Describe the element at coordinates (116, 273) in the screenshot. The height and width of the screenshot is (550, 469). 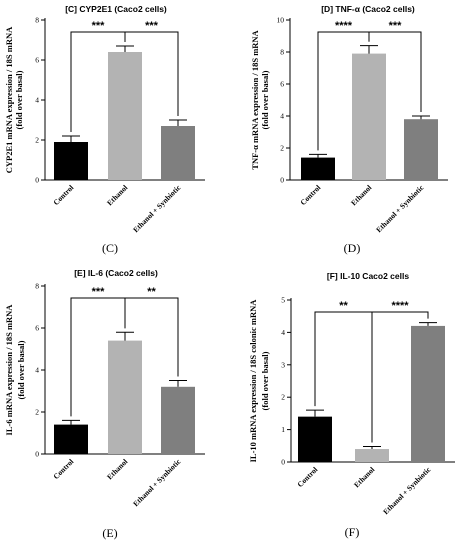
I see `chart-title: [E] IL-6 (Caco2 cells)` at that location.